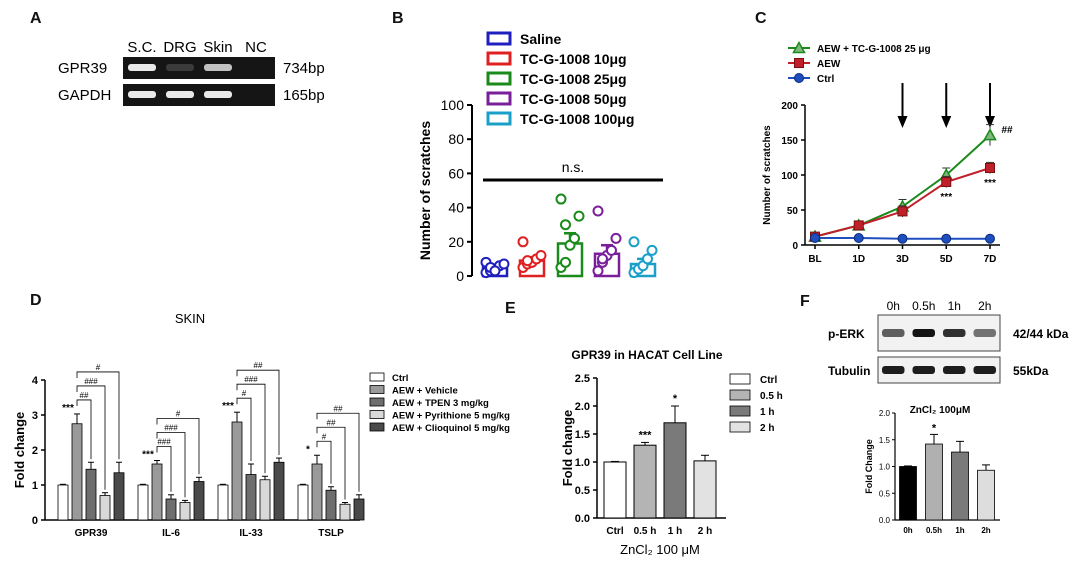 This screenshot has width=1084, height=564. What do you see at coordinates (1007, 130) in the screenshot?
I see `significance-mark: ##` at bounding box center [1007, 130].